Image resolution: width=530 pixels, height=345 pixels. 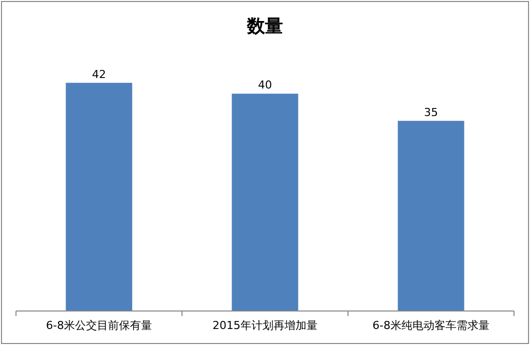 I want to click on x-tick-label: 6-8米纯电动客车需求量, so click(x=431, y=325).